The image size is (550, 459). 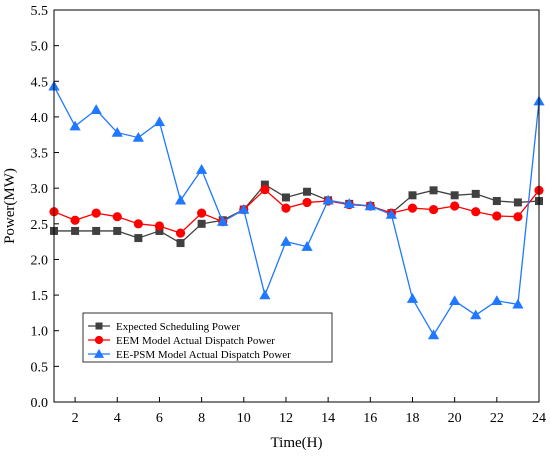 I want to click on y-tick-label: 3.5, so click(x=40, y=154).